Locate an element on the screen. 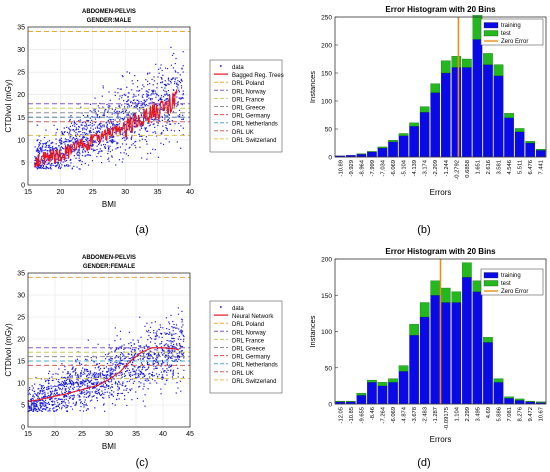  y-tick-label: 5 is located at coordinates (23, 163).